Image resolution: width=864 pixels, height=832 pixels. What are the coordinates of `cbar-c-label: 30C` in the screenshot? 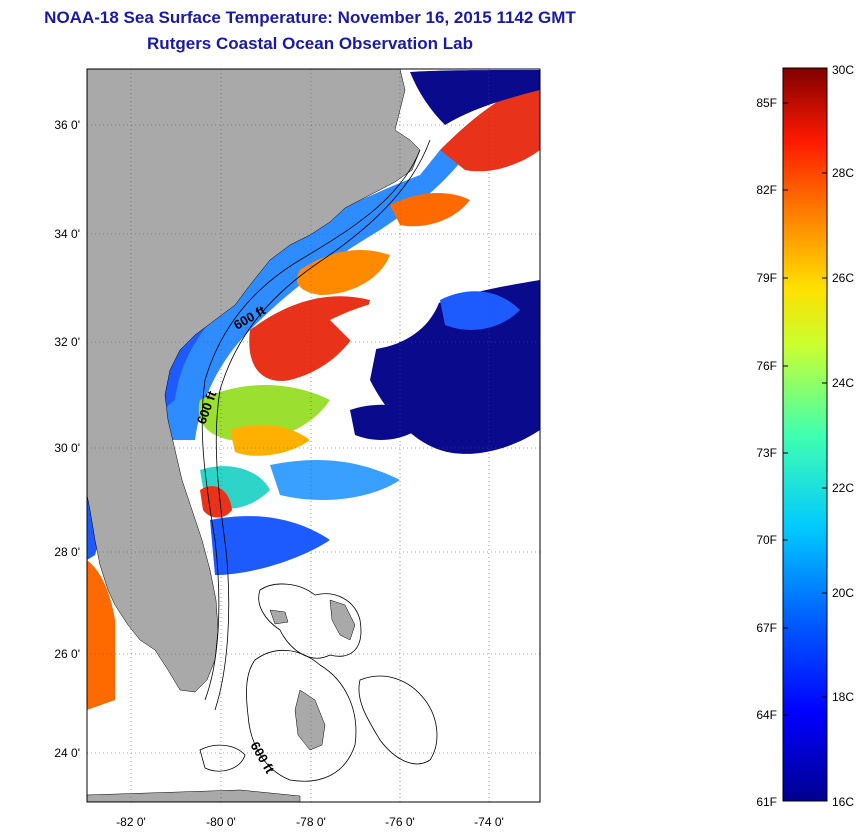 It's located at (843, 70).